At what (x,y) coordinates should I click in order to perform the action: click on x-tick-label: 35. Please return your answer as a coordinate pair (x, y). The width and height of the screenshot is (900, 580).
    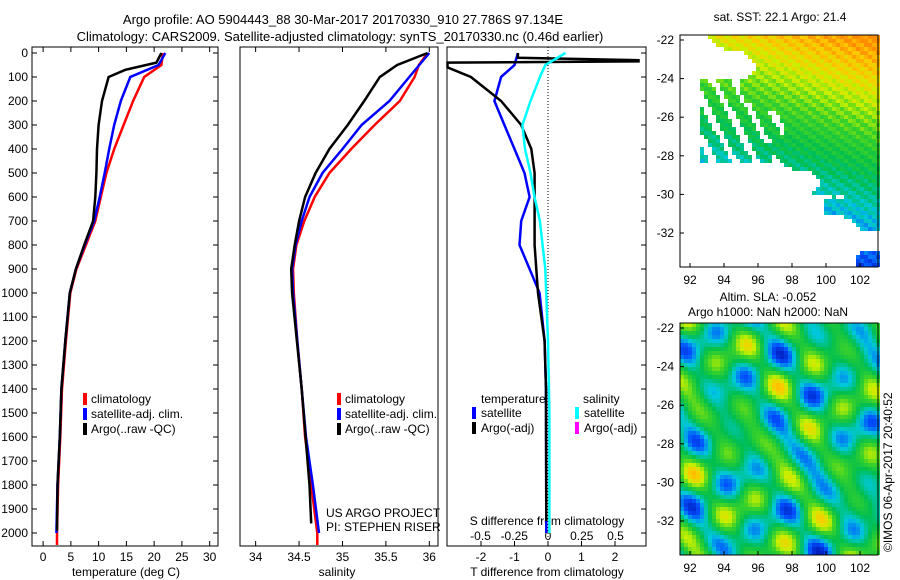
    Looking at the image, I should click on (343, 557).